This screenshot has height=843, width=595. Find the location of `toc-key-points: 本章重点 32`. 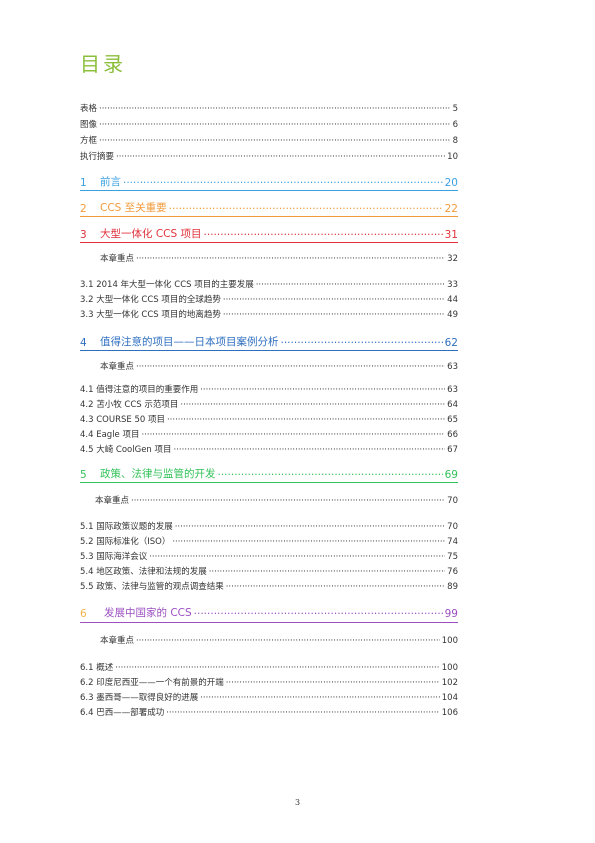

toc-key-points: 本章重点 32 is located at coordinates (279, 258).